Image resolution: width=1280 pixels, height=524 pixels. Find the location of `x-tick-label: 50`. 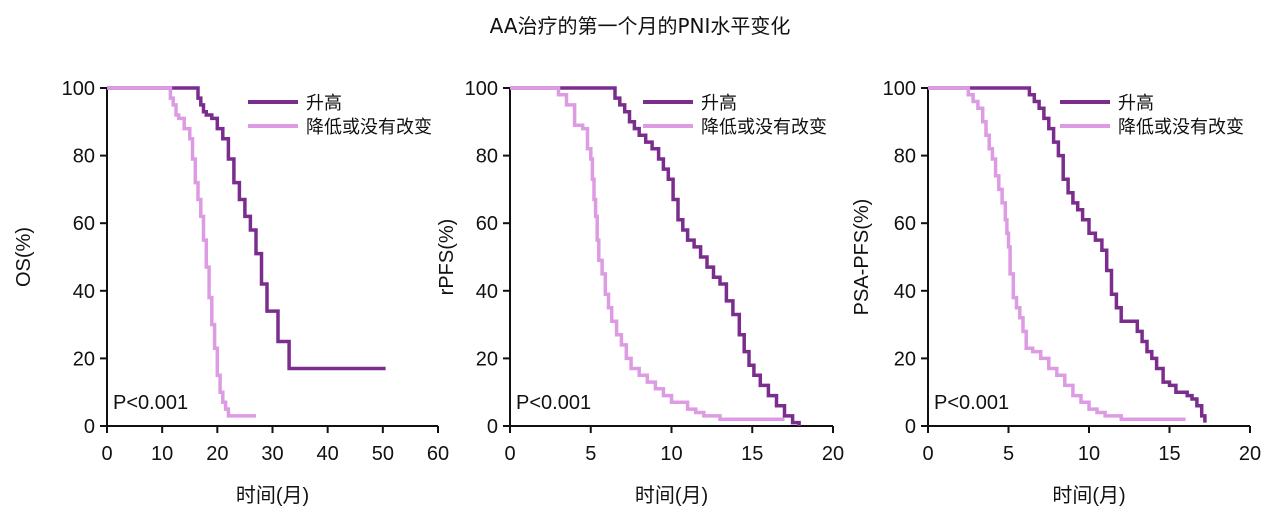

x-tick-label: 50 is located at coordinates (383, 454).